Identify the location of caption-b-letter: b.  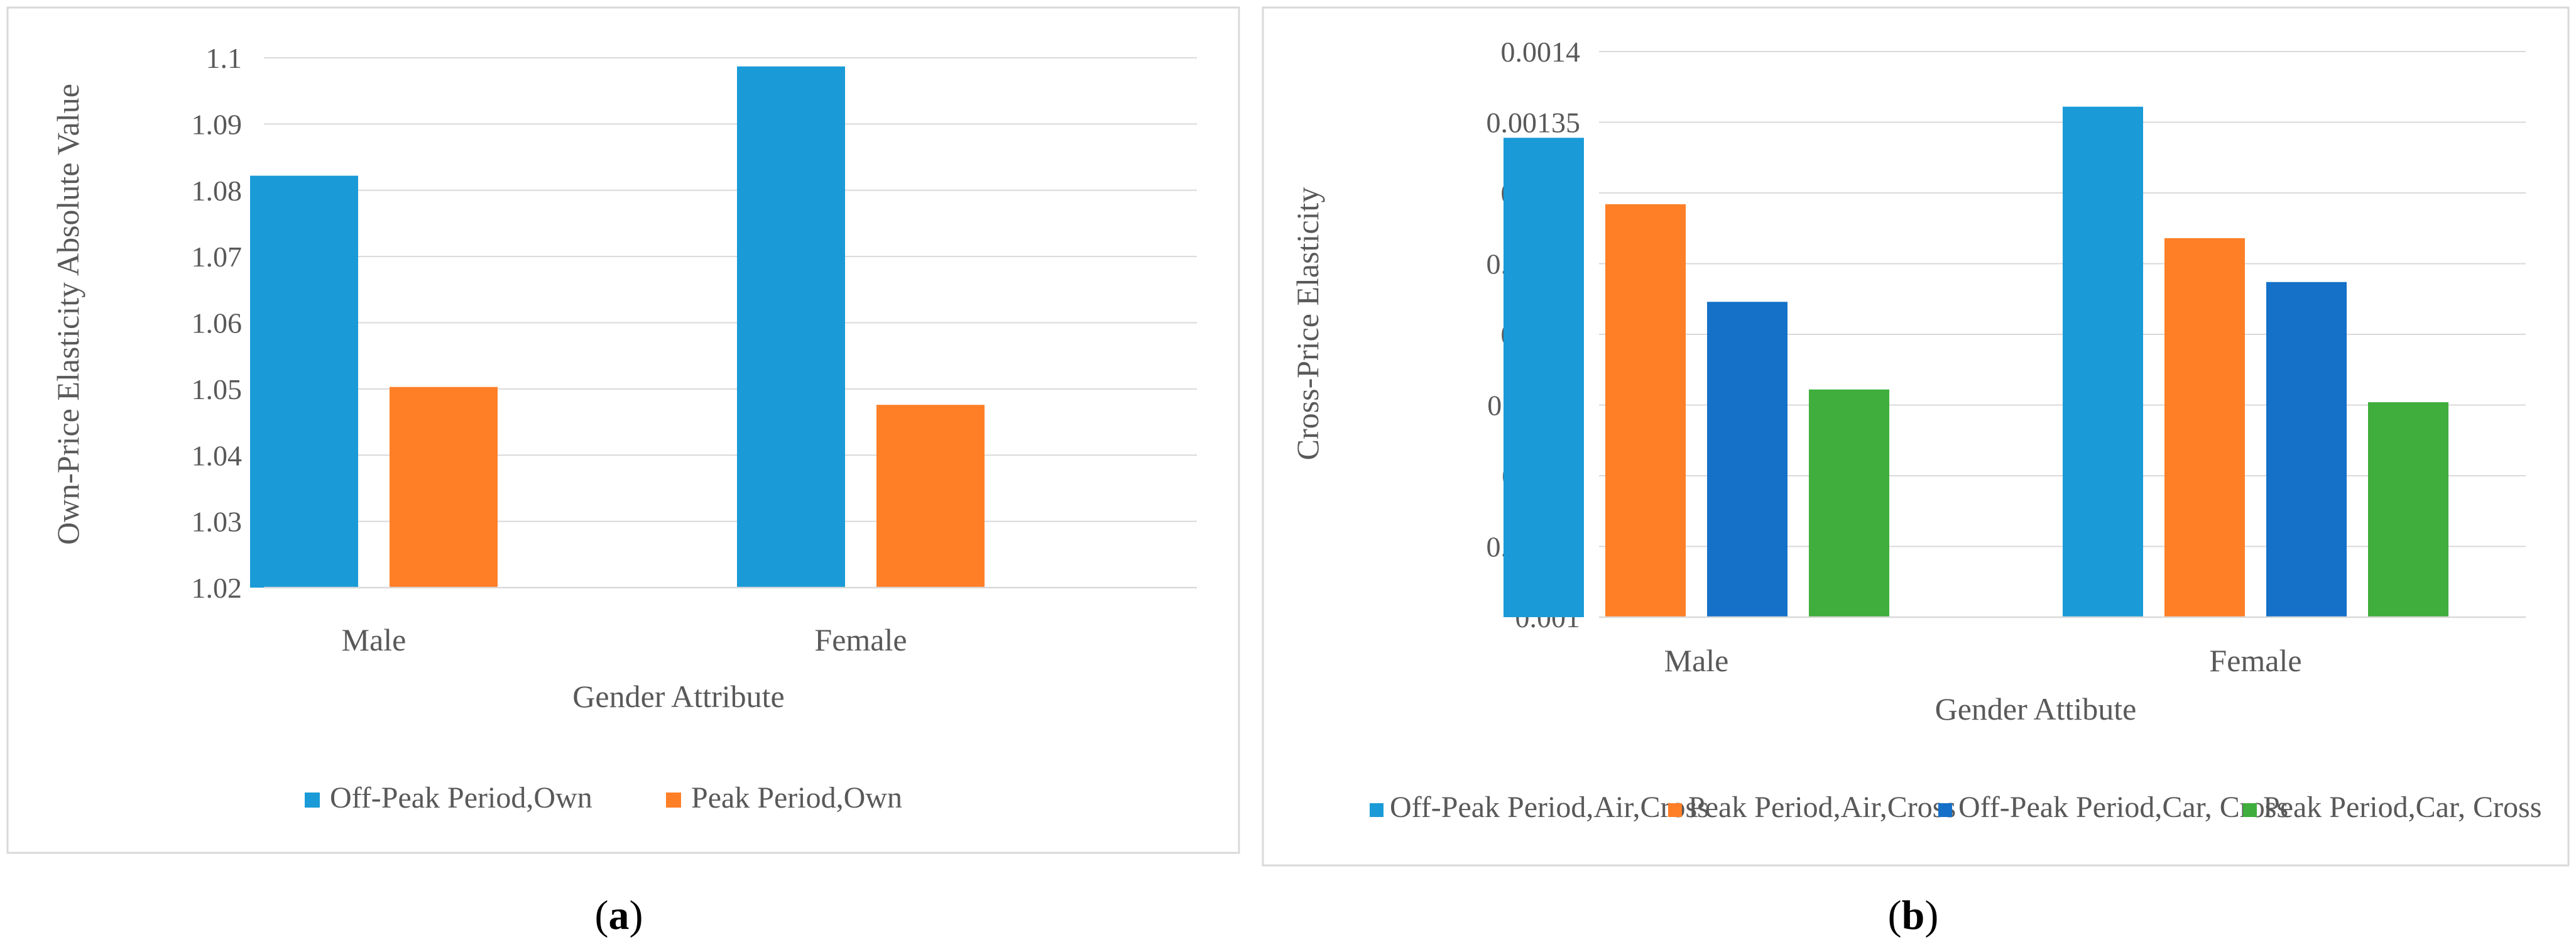
(1913, 915).